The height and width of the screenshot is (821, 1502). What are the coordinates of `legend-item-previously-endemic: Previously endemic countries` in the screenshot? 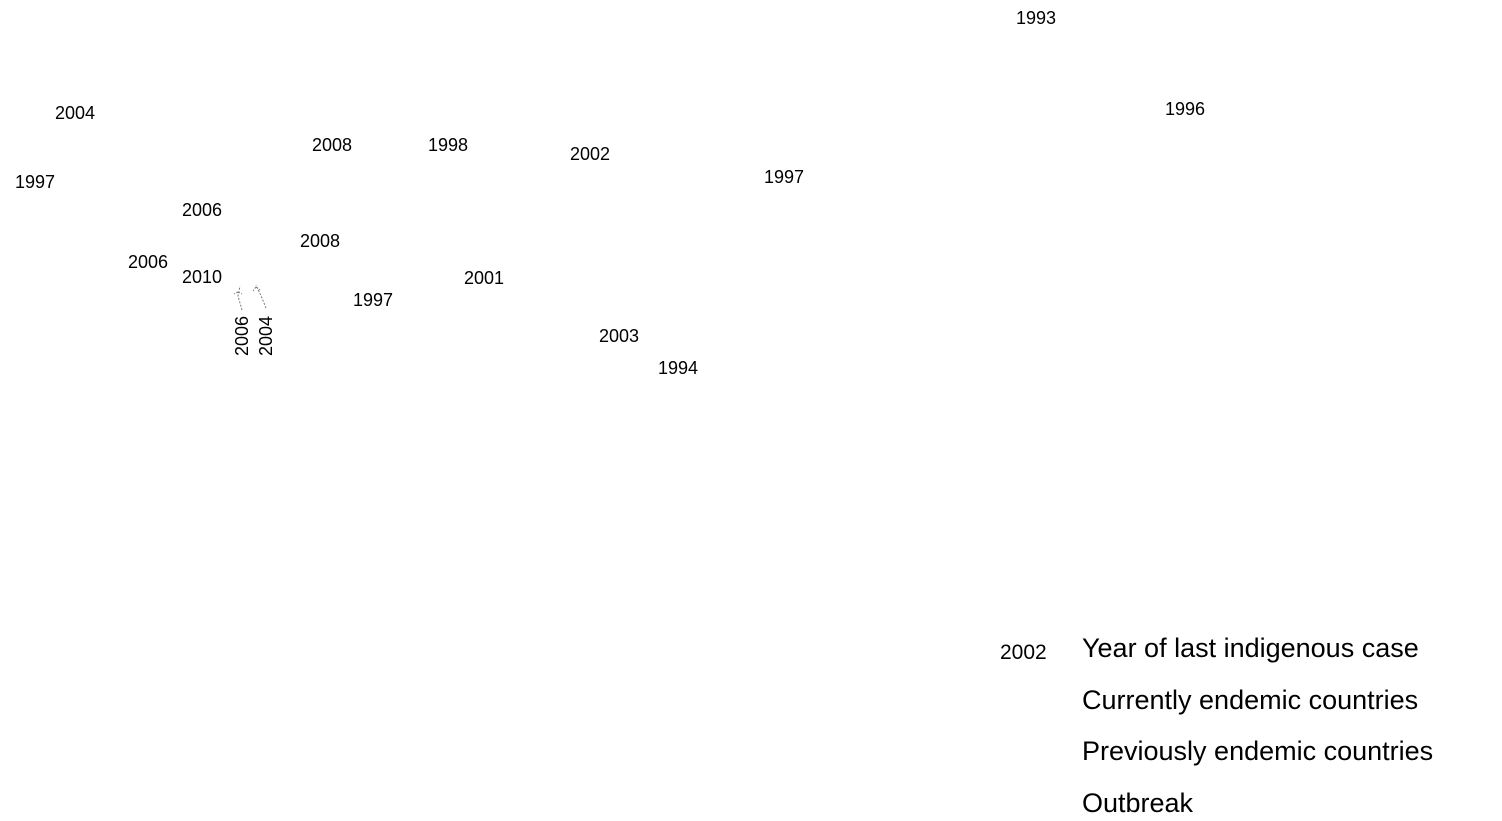 It's located at (1258, 751).